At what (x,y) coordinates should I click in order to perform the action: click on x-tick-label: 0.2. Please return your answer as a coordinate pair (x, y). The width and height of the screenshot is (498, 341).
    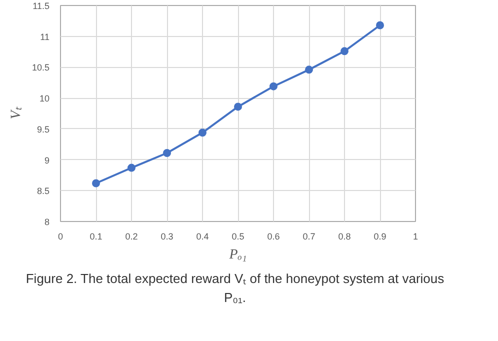
    Looking at the image, I should click on (131, 237).